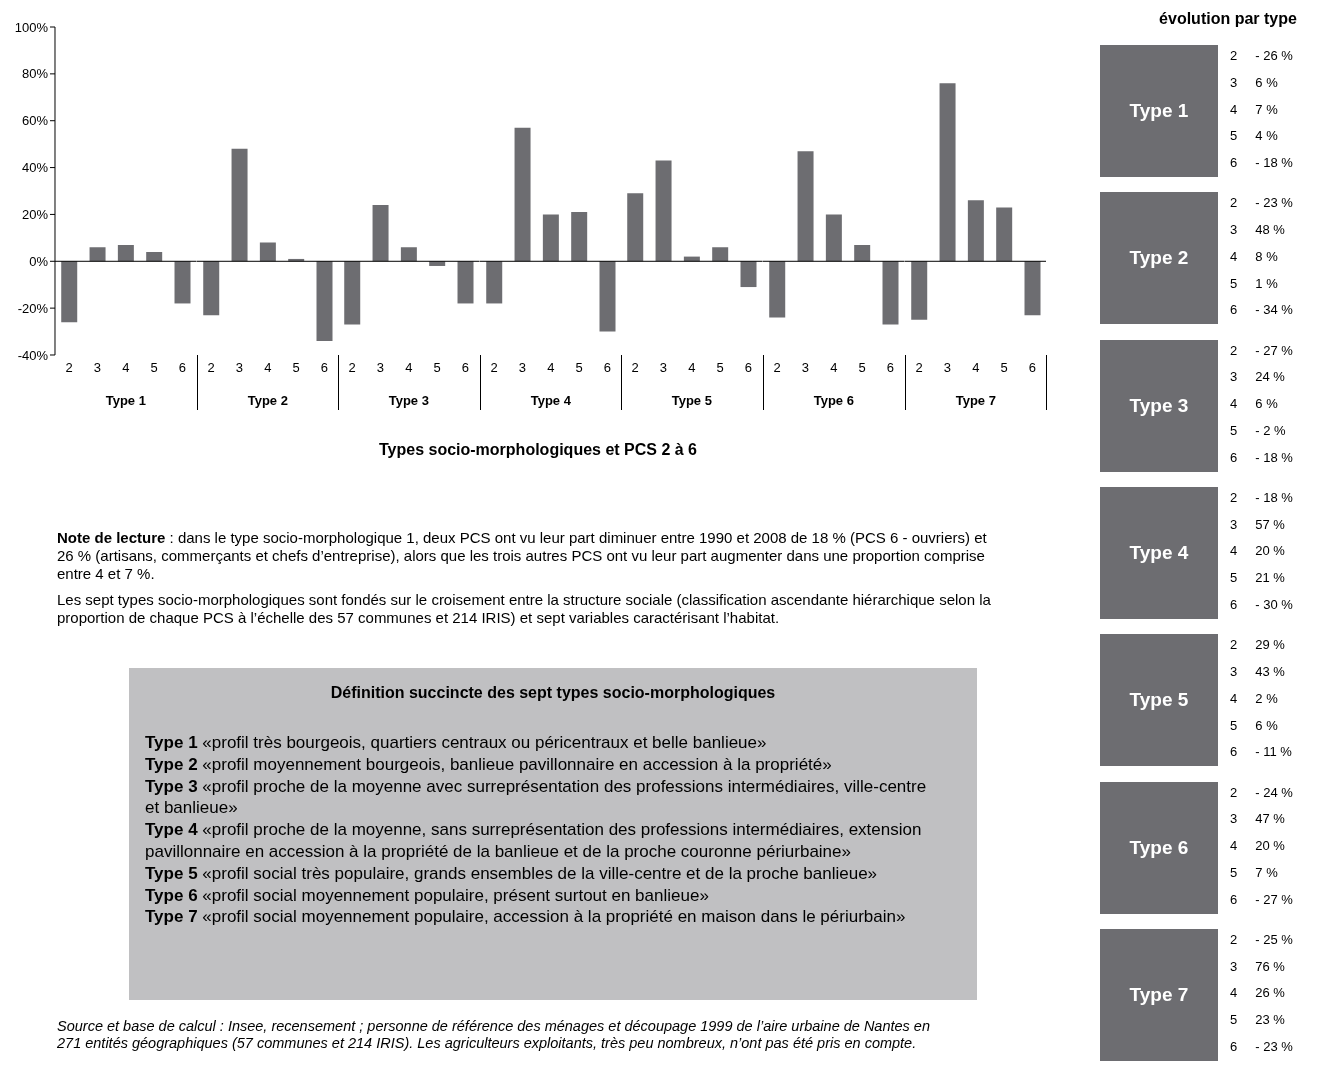 The width and height of the screenshot is (1335, 1081). What do you see at coordinates (1261, 310) in the screenshot?
I see `category-label: 6 - 34 %` at bounding box center [1261, 310].